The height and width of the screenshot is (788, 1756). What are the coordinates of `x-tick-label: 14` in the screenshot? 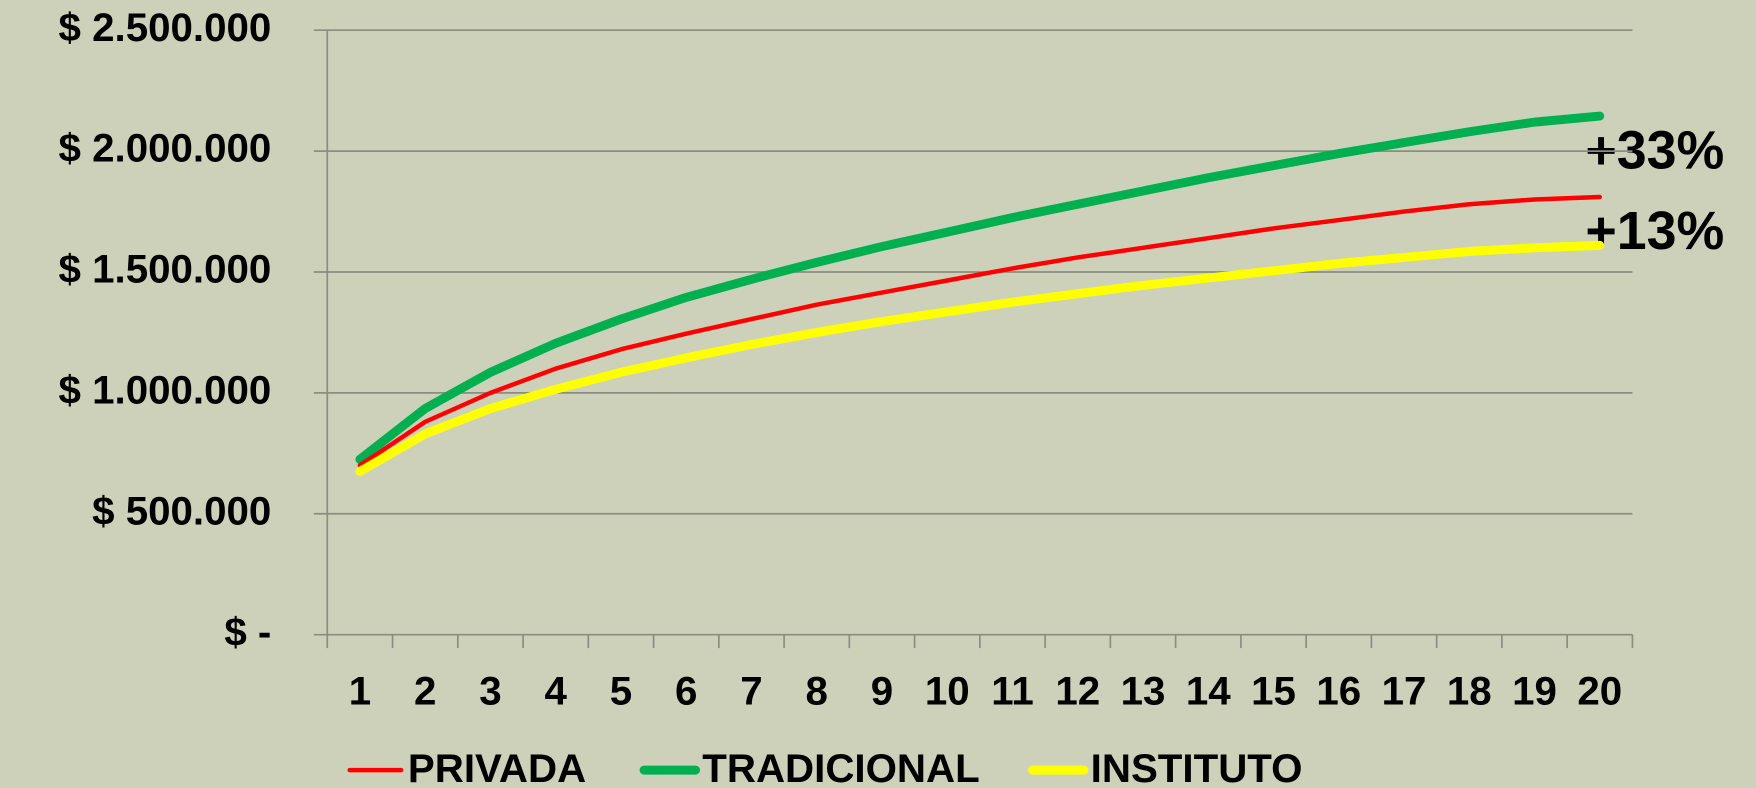 It's located at (1208, 691).